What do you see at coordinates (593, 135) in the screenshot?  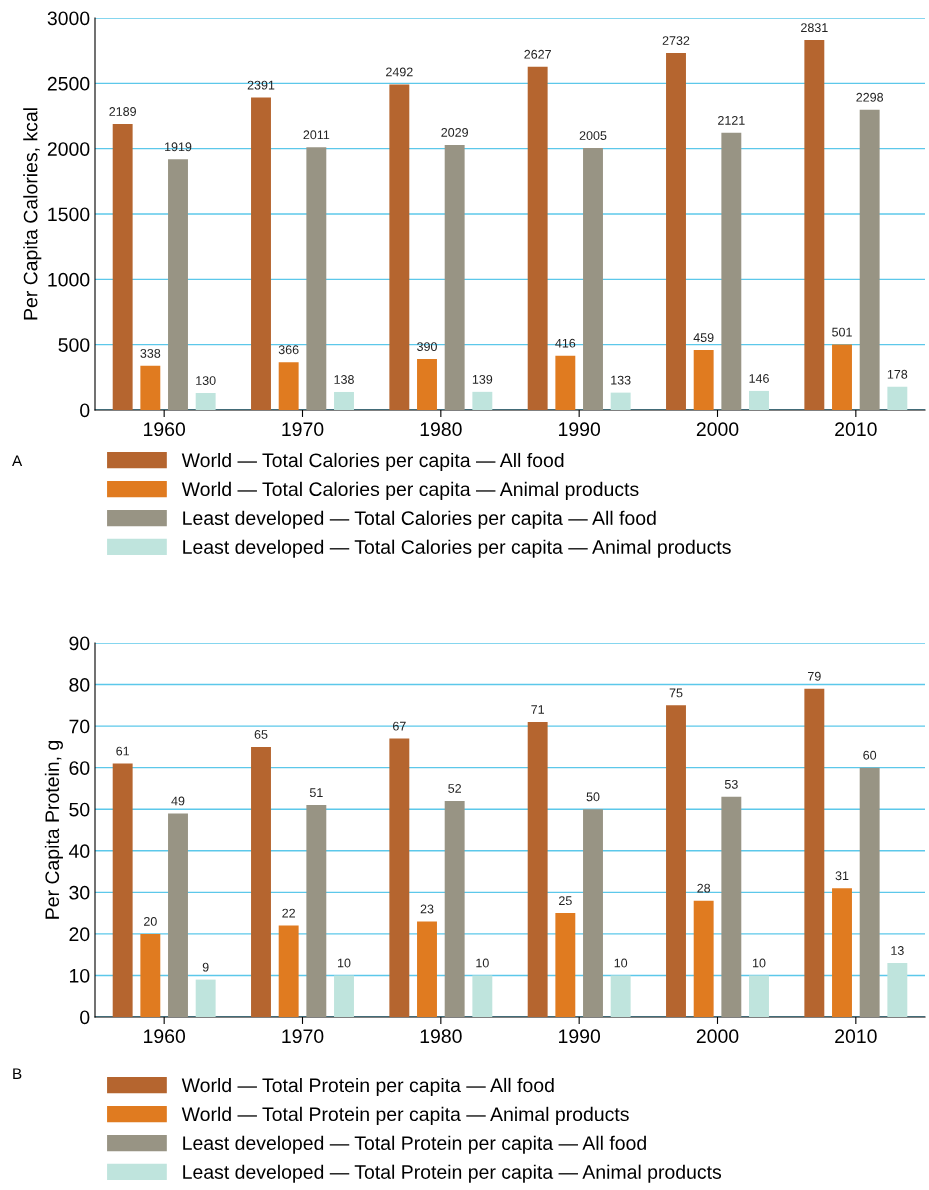 I see `data-label: 2005` at bounding box center [593, 135].